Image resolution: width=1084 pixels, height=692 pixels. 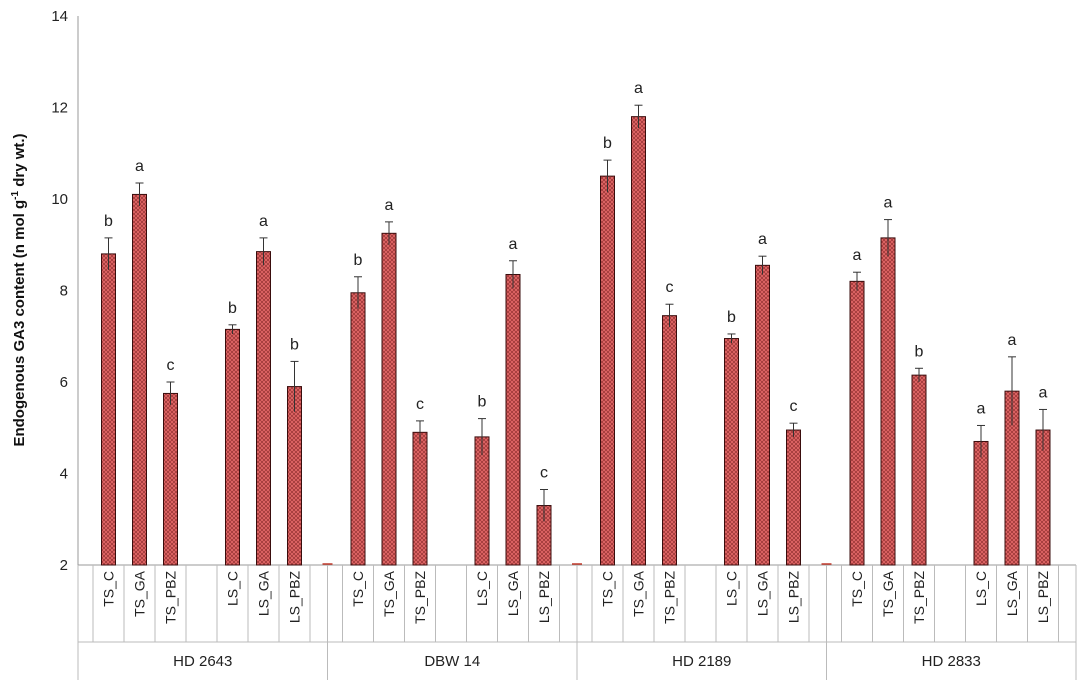 I want to click on group-label: HD 2833, so click(x=951, y=661).